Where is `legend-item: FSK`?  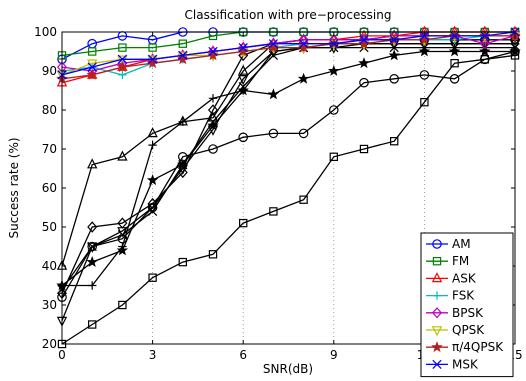
legend-item: FSK is located at coordinates (450, 296).